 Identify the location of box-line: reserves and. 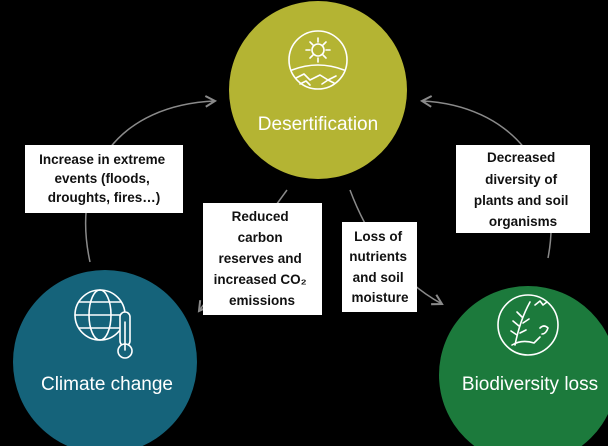
(259, 258).